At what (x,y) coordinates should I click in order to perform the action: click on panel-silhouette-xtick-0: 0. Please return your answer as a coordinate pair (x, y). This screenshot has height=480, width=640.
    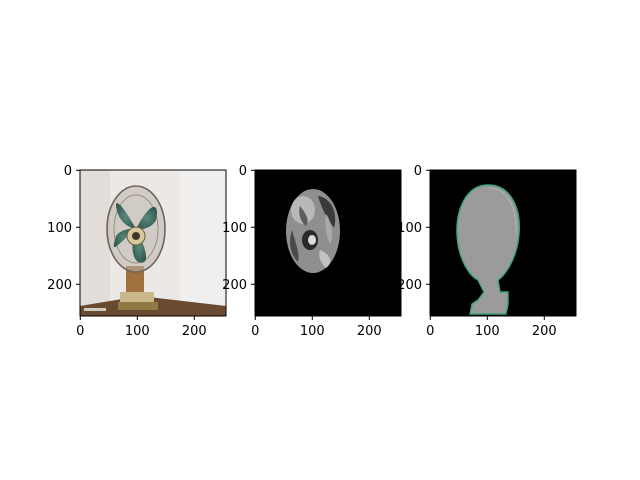
    Looking at the image, I should click on (430, 331).